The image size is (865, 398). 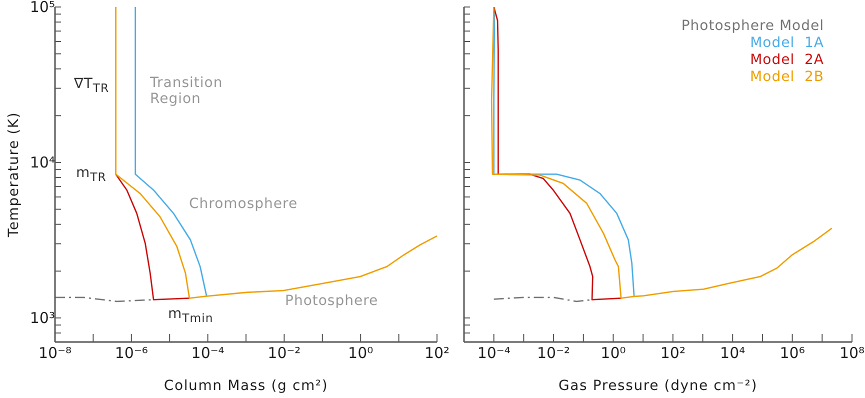 What do you see at coordinates (852, 353) in the screenshot?
I see `x-tick-label: 10⁸` at bounding box center [852, 353].